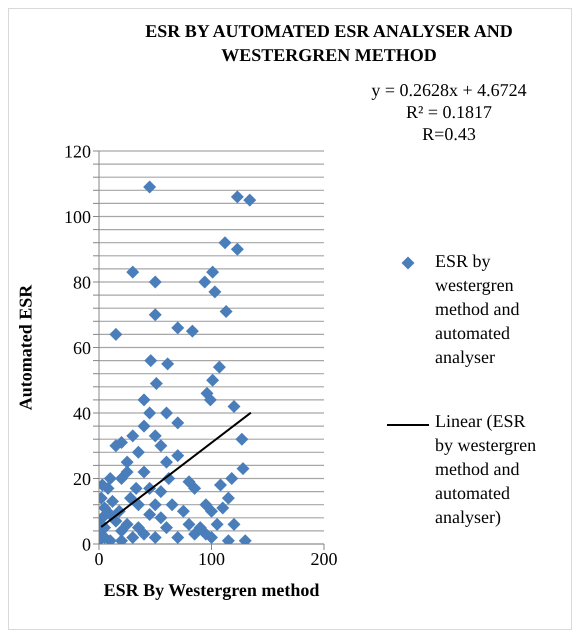 The width and height of the screenshot is (580, 639). What do you see at coordinates (99, 558) in the screenshot?
I see `x-tick-label: 0` at bounding box center [99, 558].